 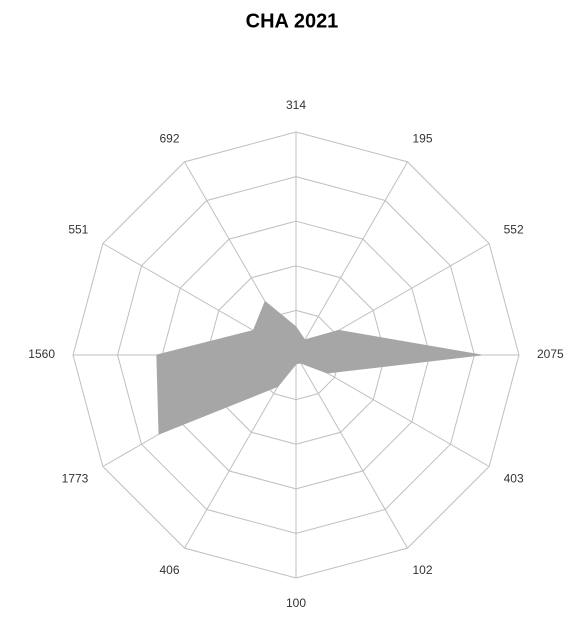 What do you see at coordinates (78, 230) in the screenshot?
I see `category-label: 551` at bounding box center [78, 230].